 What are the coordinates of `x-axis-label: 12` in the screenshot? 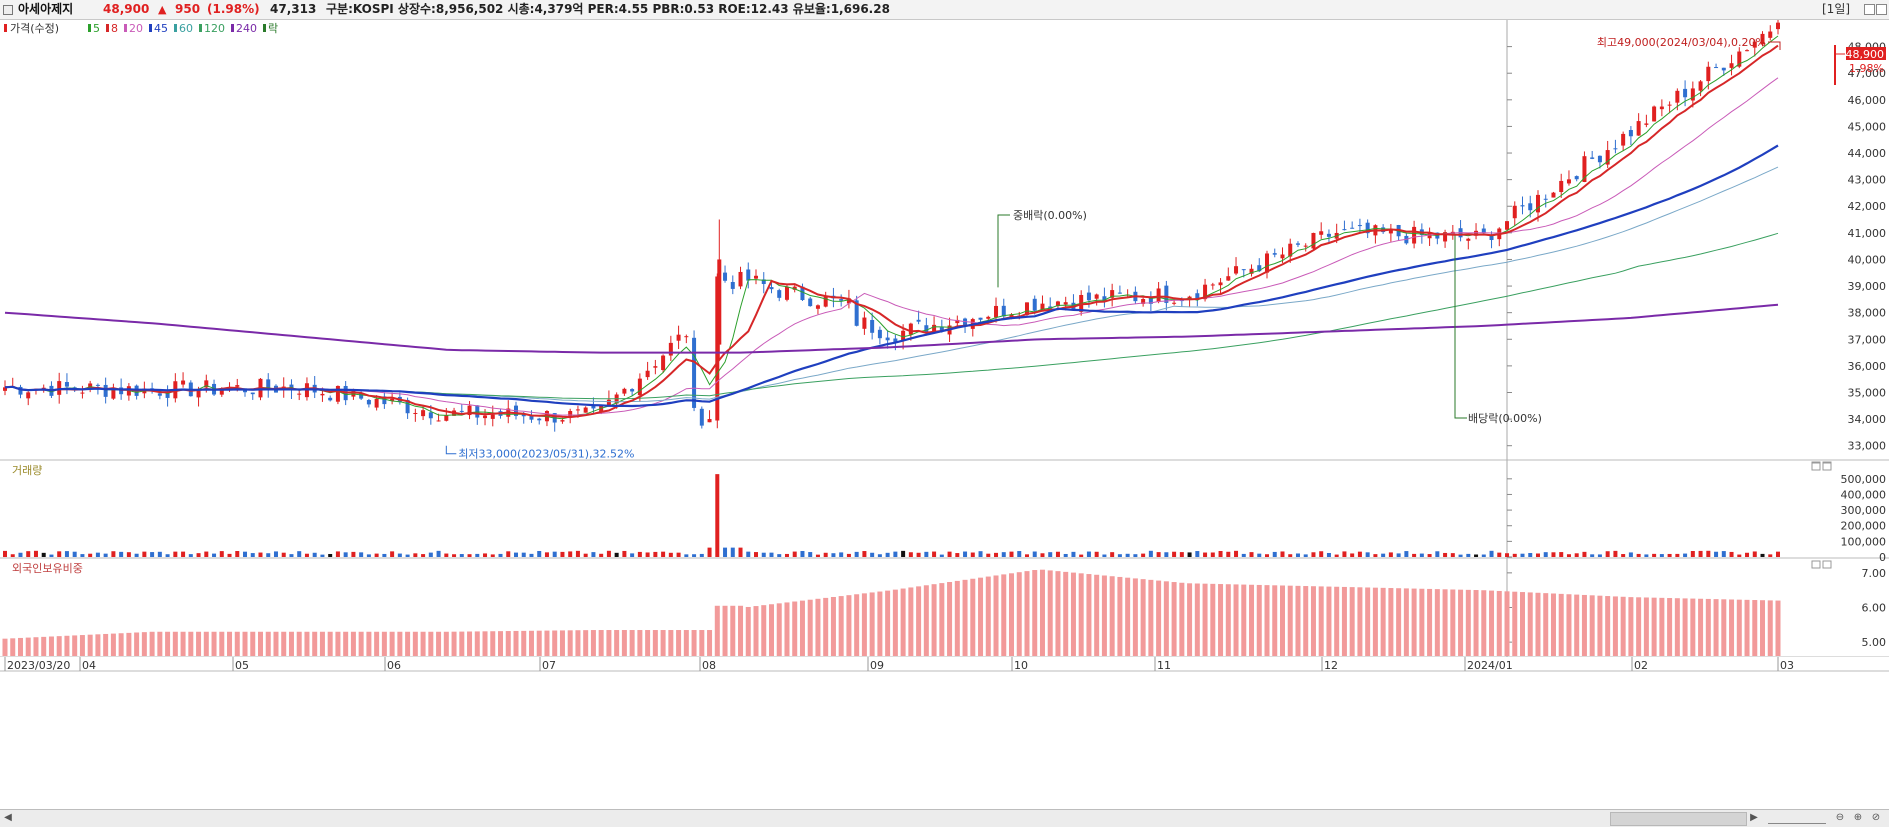 It's located at (1331, 665).